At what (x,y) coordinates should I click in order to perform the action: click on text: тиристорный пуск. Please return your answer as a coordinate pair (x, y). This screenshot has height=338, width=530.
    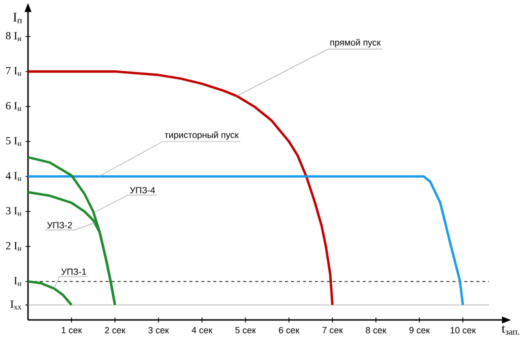
    Looking at the image, I should click on (201, 135).